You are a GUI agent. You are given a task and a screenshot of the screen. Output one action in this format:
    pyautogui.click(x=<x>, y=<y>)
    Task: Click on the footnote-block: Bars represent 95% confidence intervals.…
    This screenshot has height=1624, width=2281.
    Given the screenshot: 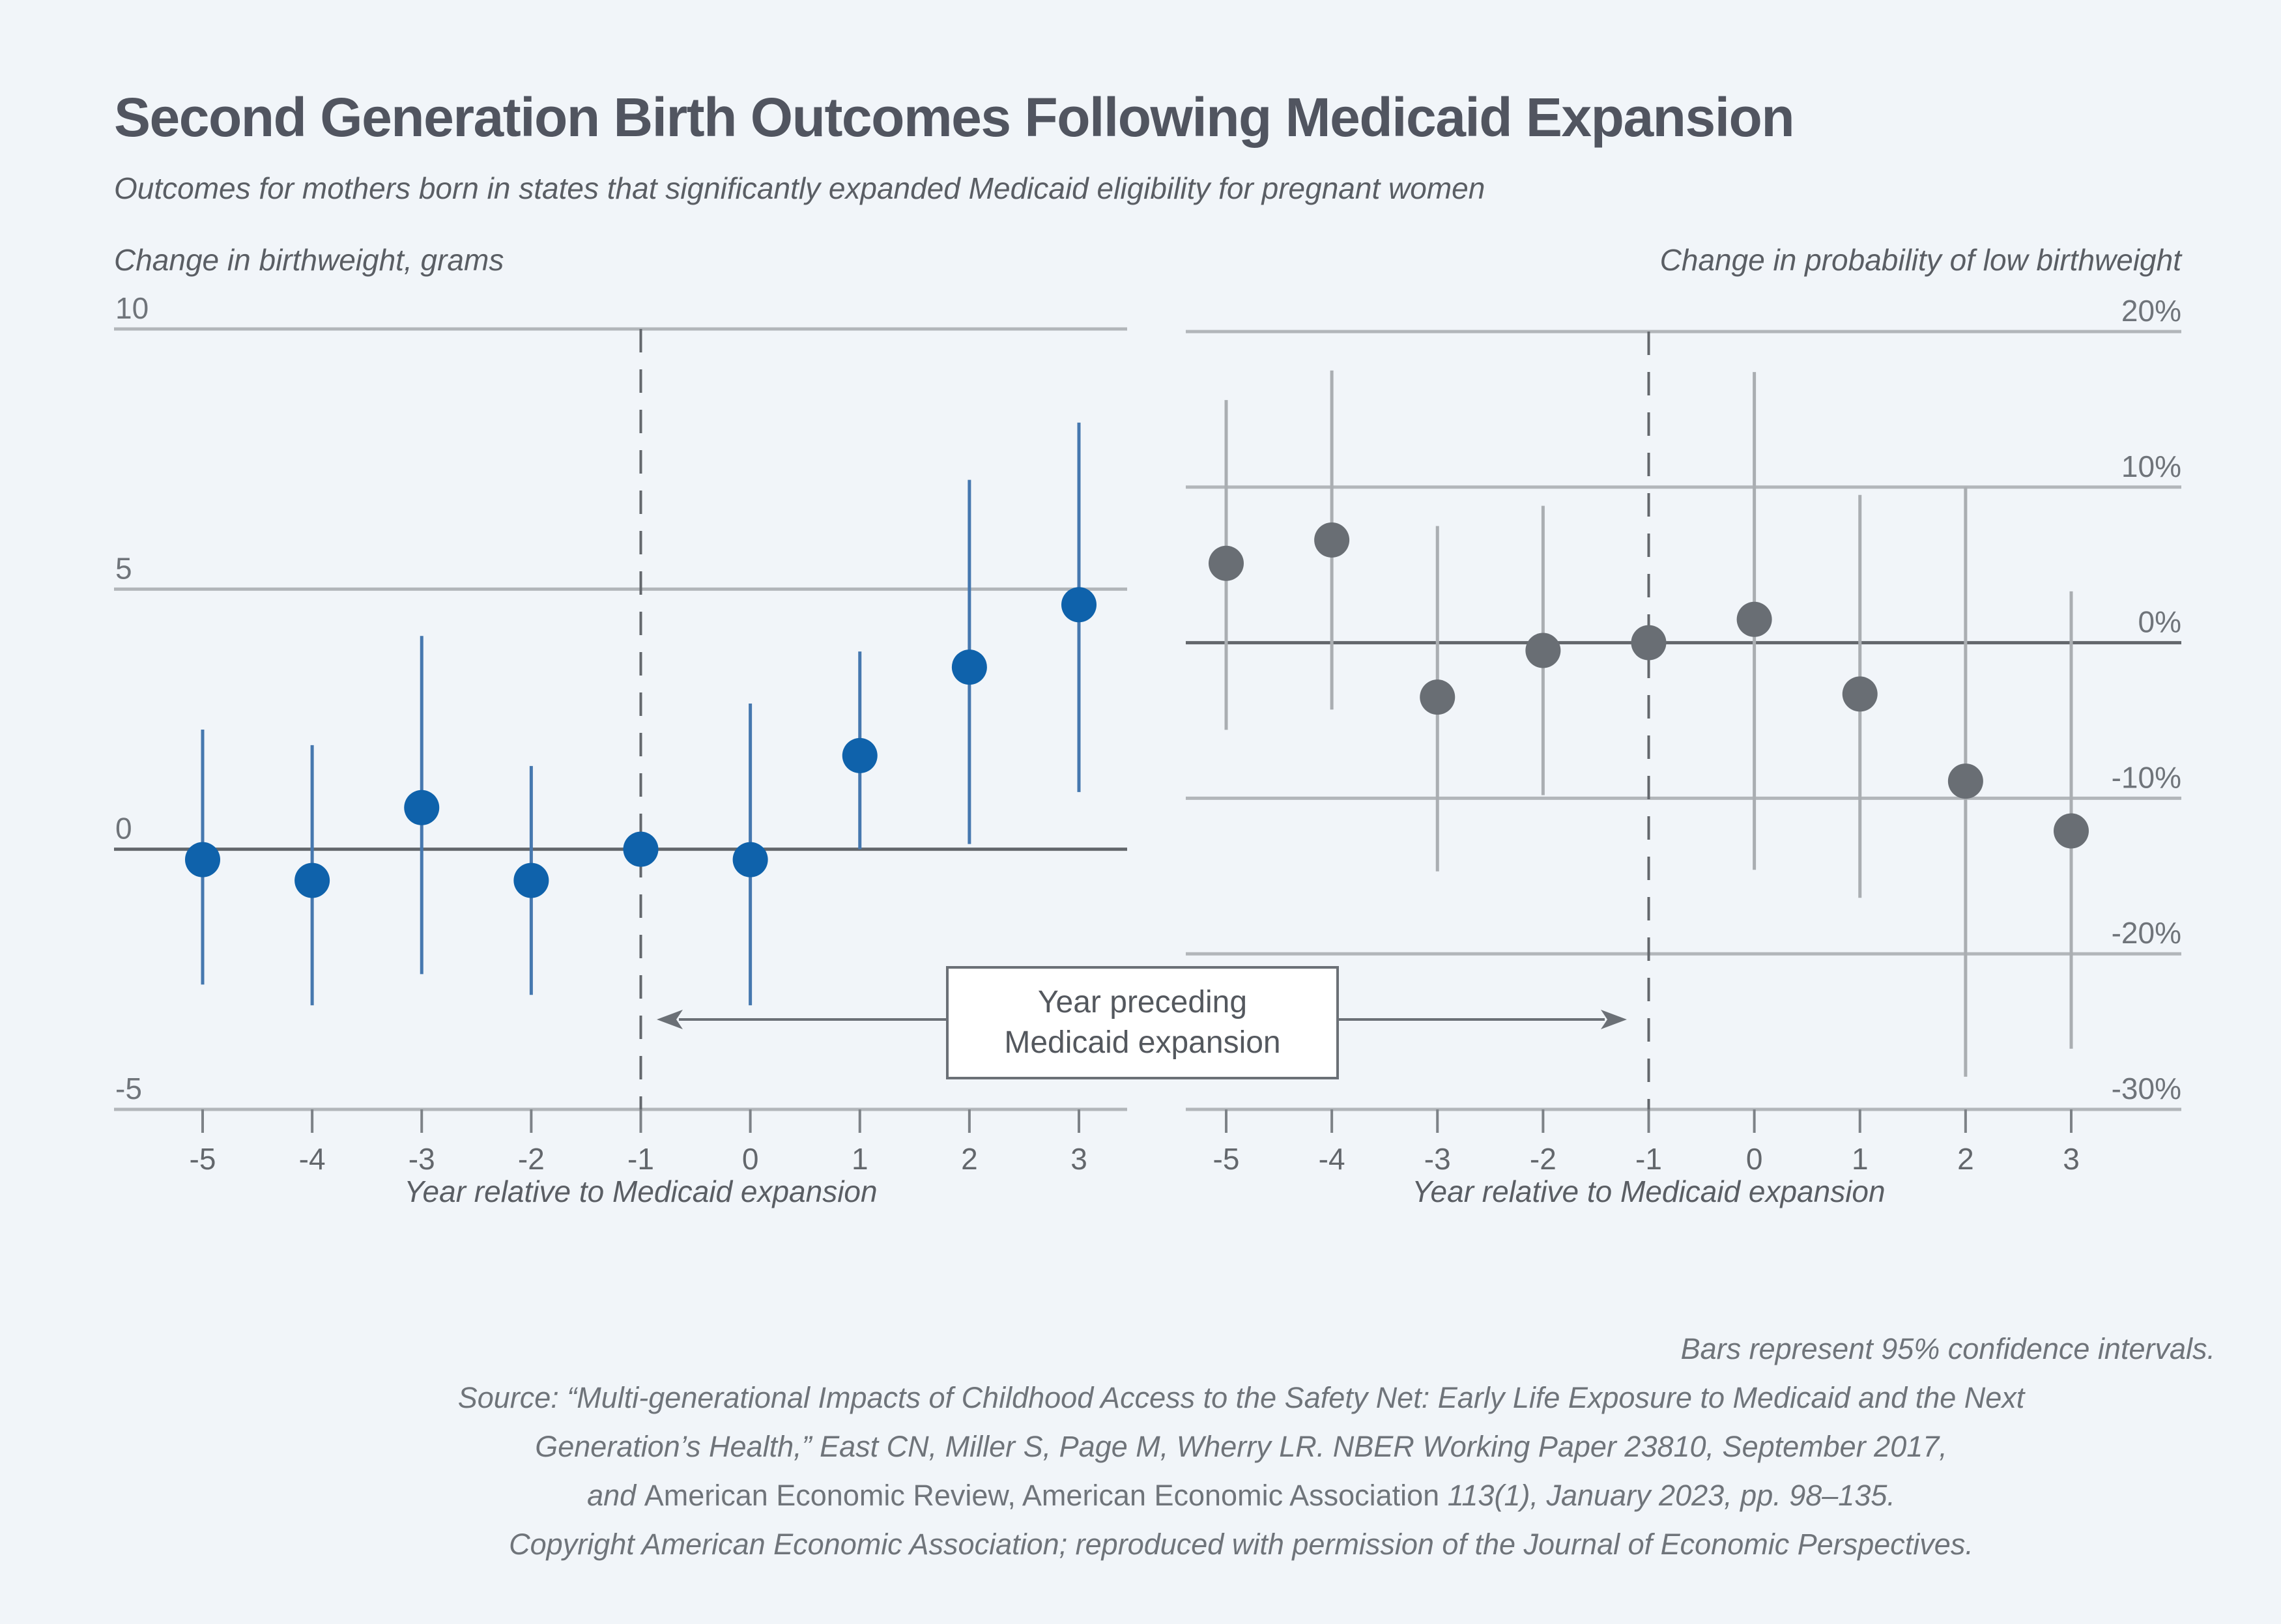 What is the action you would take?
    pyautogui.click(x=1241, y=1446)
    